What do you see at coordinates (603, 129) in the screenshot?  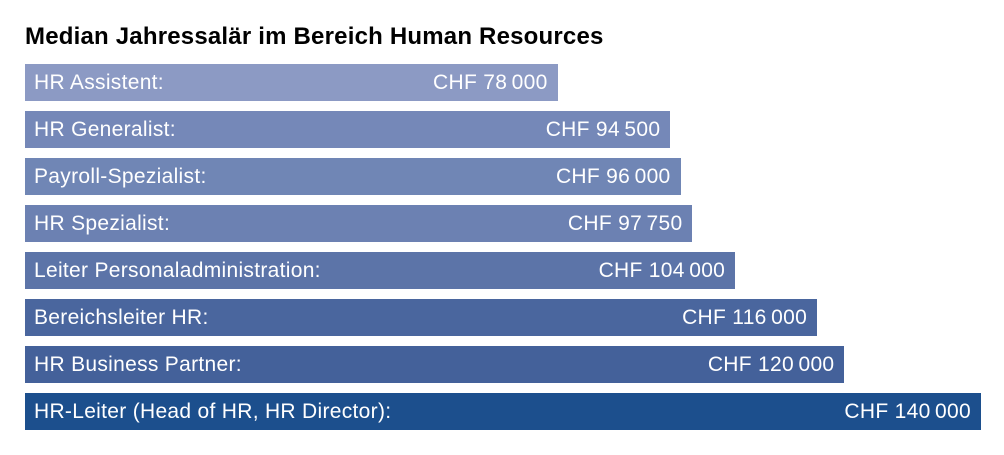 I see `bar-value: CHF 94 500` at bounding box center [603, 129].